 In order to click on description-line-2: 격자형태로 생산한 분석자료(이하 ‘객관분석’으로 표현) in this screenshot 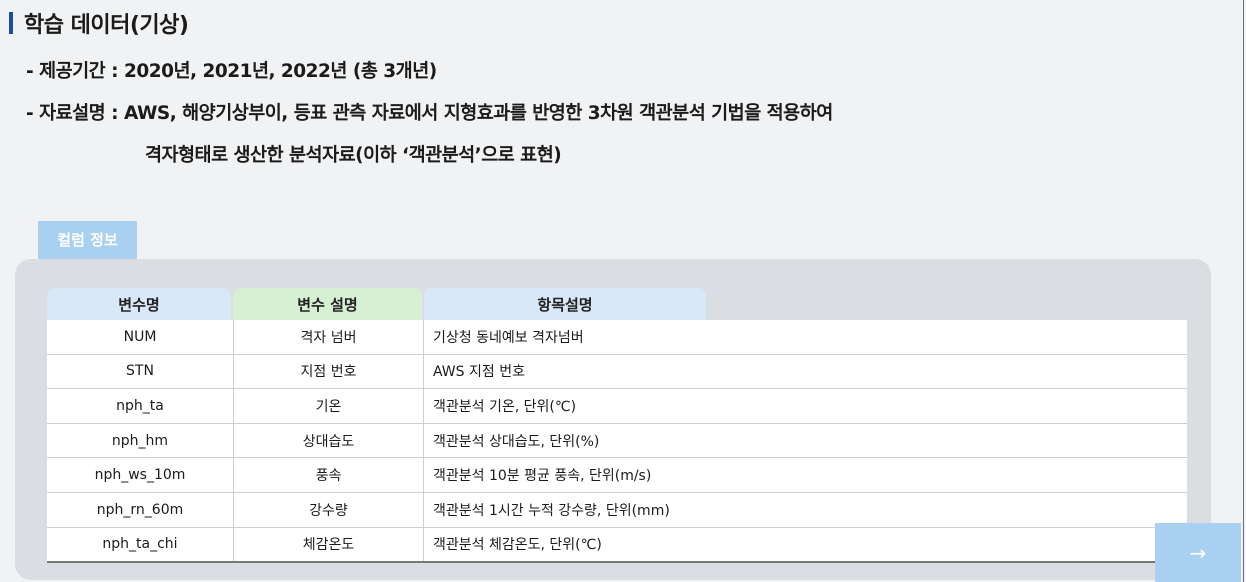, I will do `click(353, 155)`.